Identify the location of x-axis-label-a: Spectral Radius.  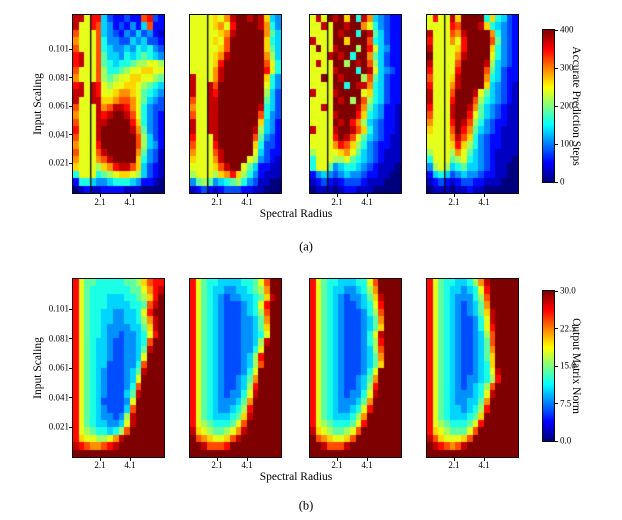
(296, 214).